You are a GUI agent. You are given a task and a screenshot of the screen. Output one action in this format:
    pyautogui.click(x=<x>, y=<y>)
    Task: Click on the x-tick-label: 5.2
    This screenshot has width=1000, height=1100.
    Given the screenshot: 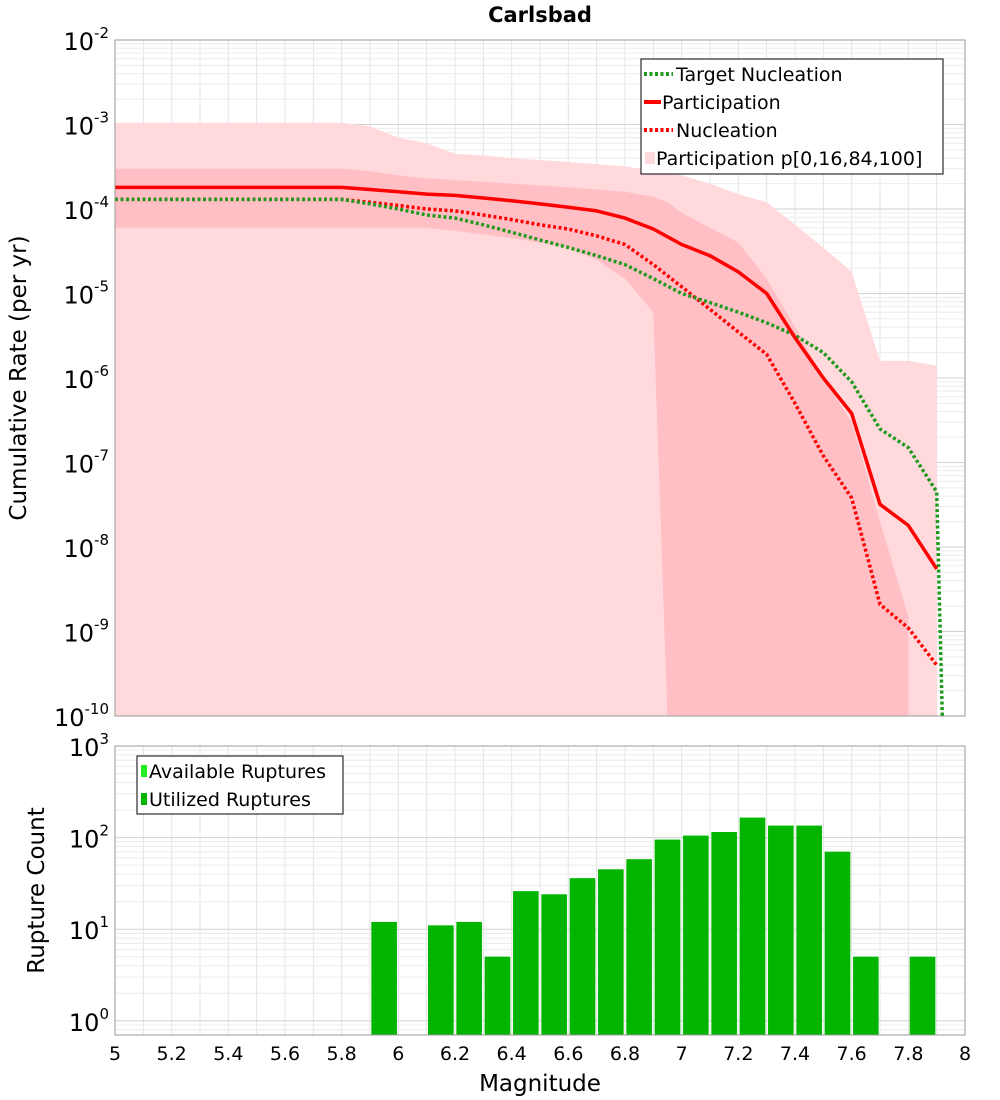 What is the action you would take?
    pyautogui.click(x=172, y=1054)
    